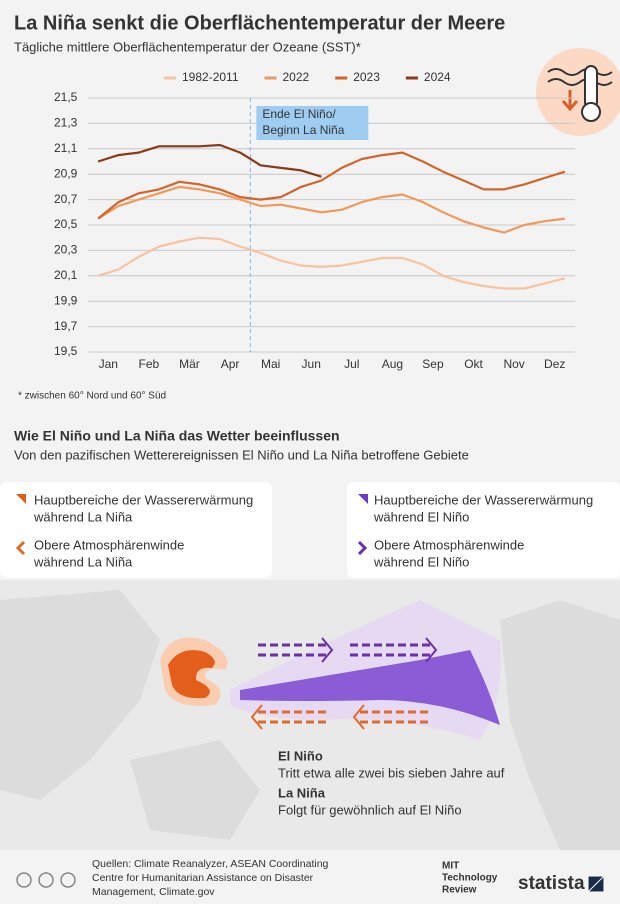 Image resolution: width=620 pixels, height=904 pixels. Describe the element at coordinates (66, 275) in the screenshot. I see `y-tick-label: 20,1` at that location.